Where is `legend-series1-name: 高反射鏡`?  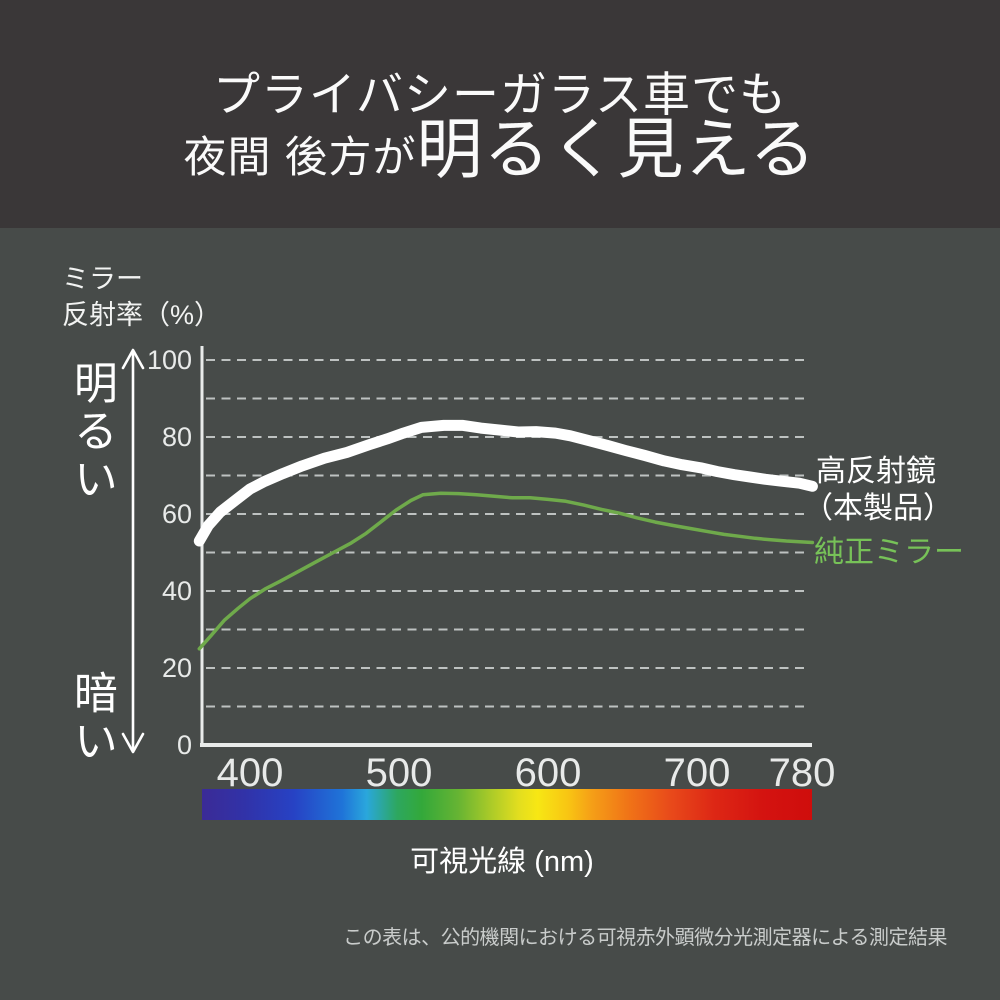 legend-series1-name: 高反射鏡 is located at coordinates (876, 471).